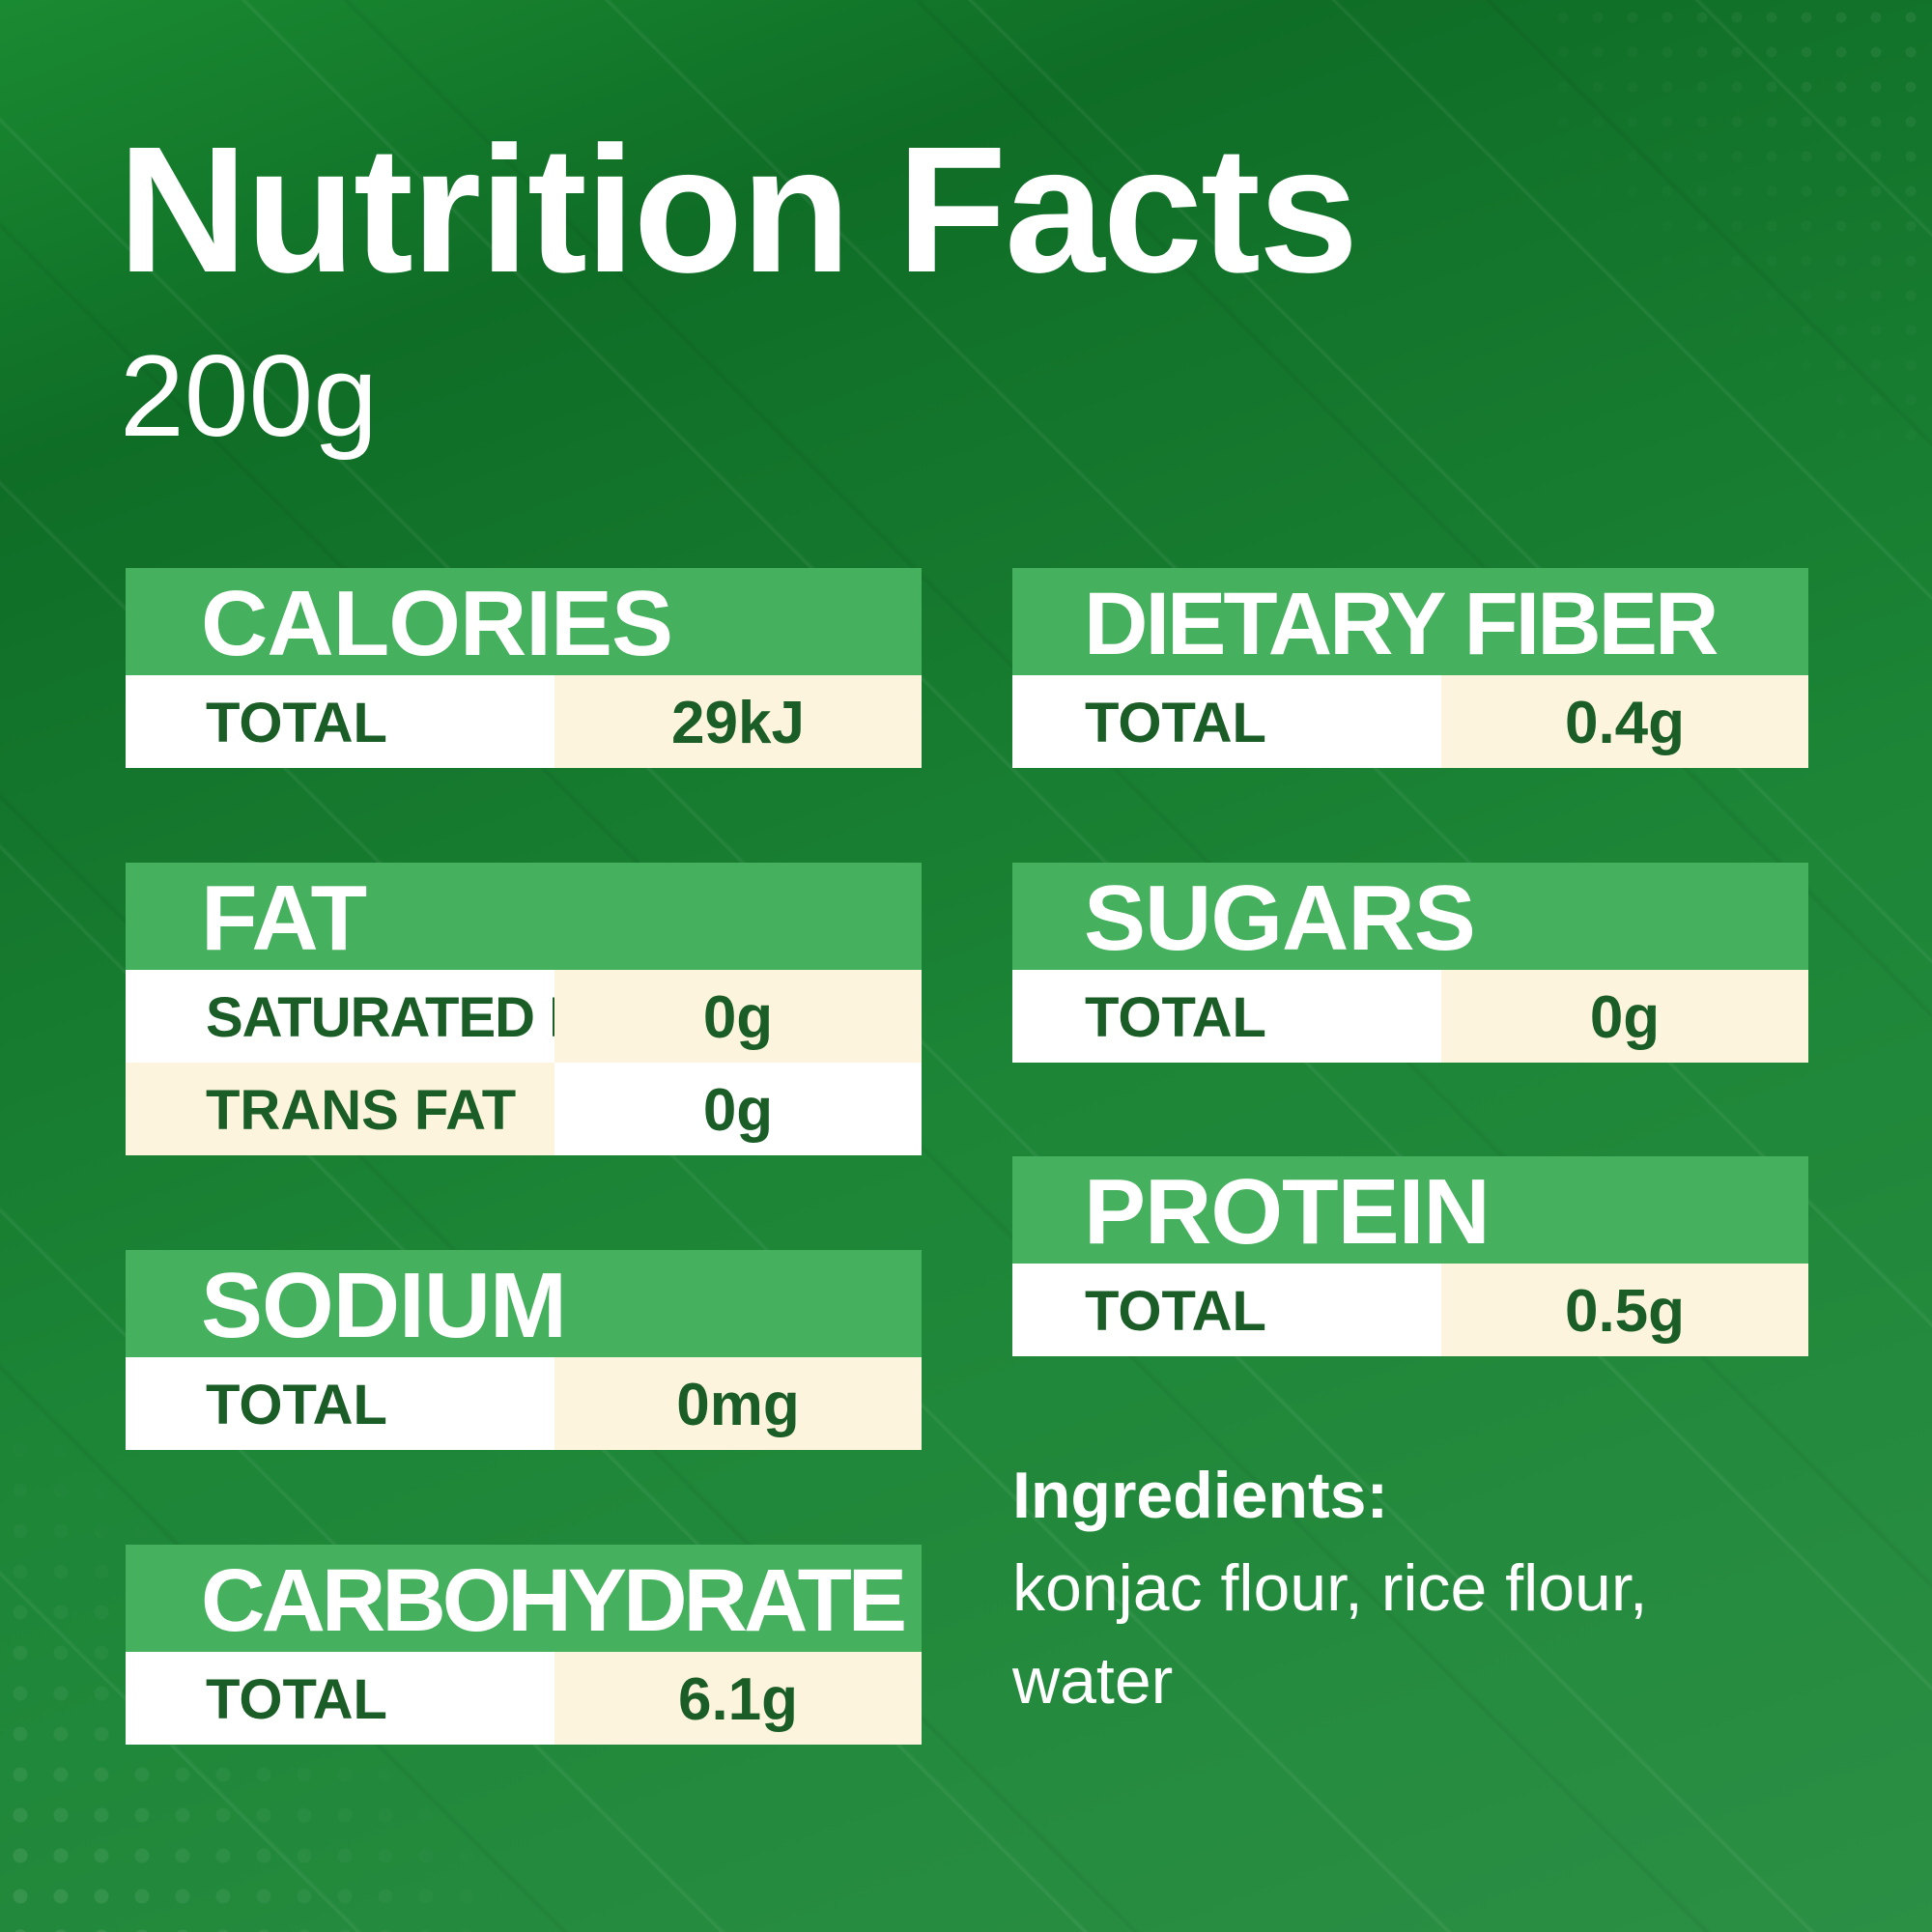 This screenshot has height=1932, width=1932. Describe the element at coordinates (437, 623) in the screenshot. I see `calories-heading: CALORIES` at that location.